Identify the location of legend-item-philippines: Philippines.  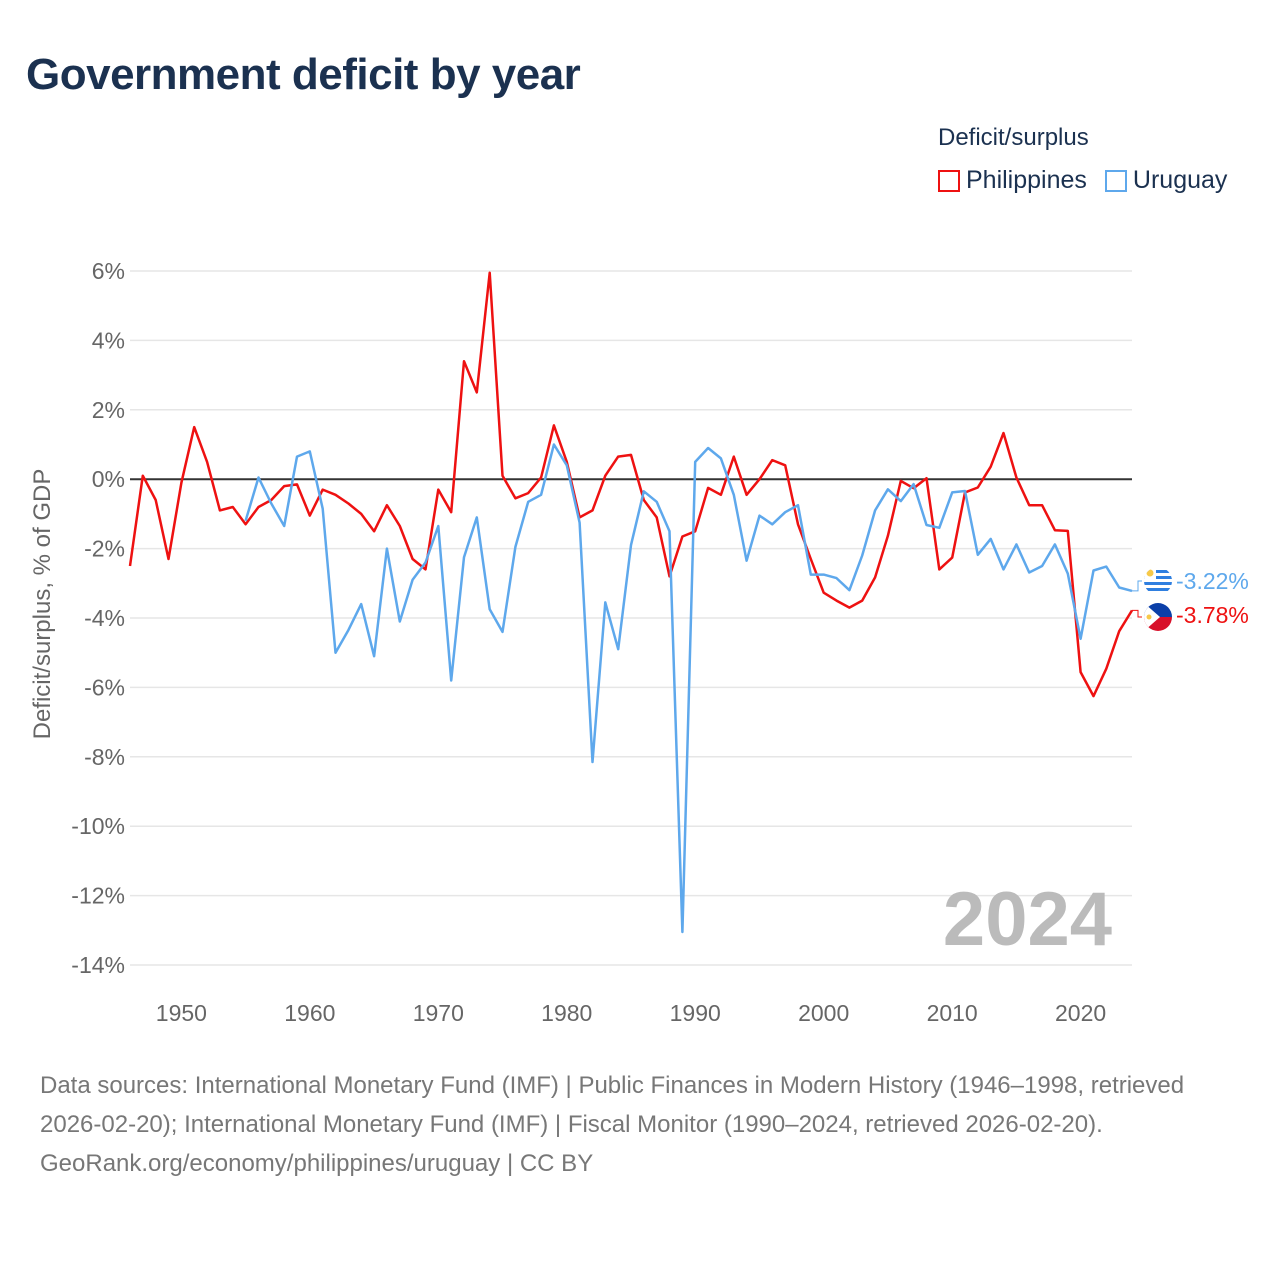
(1012, 180).